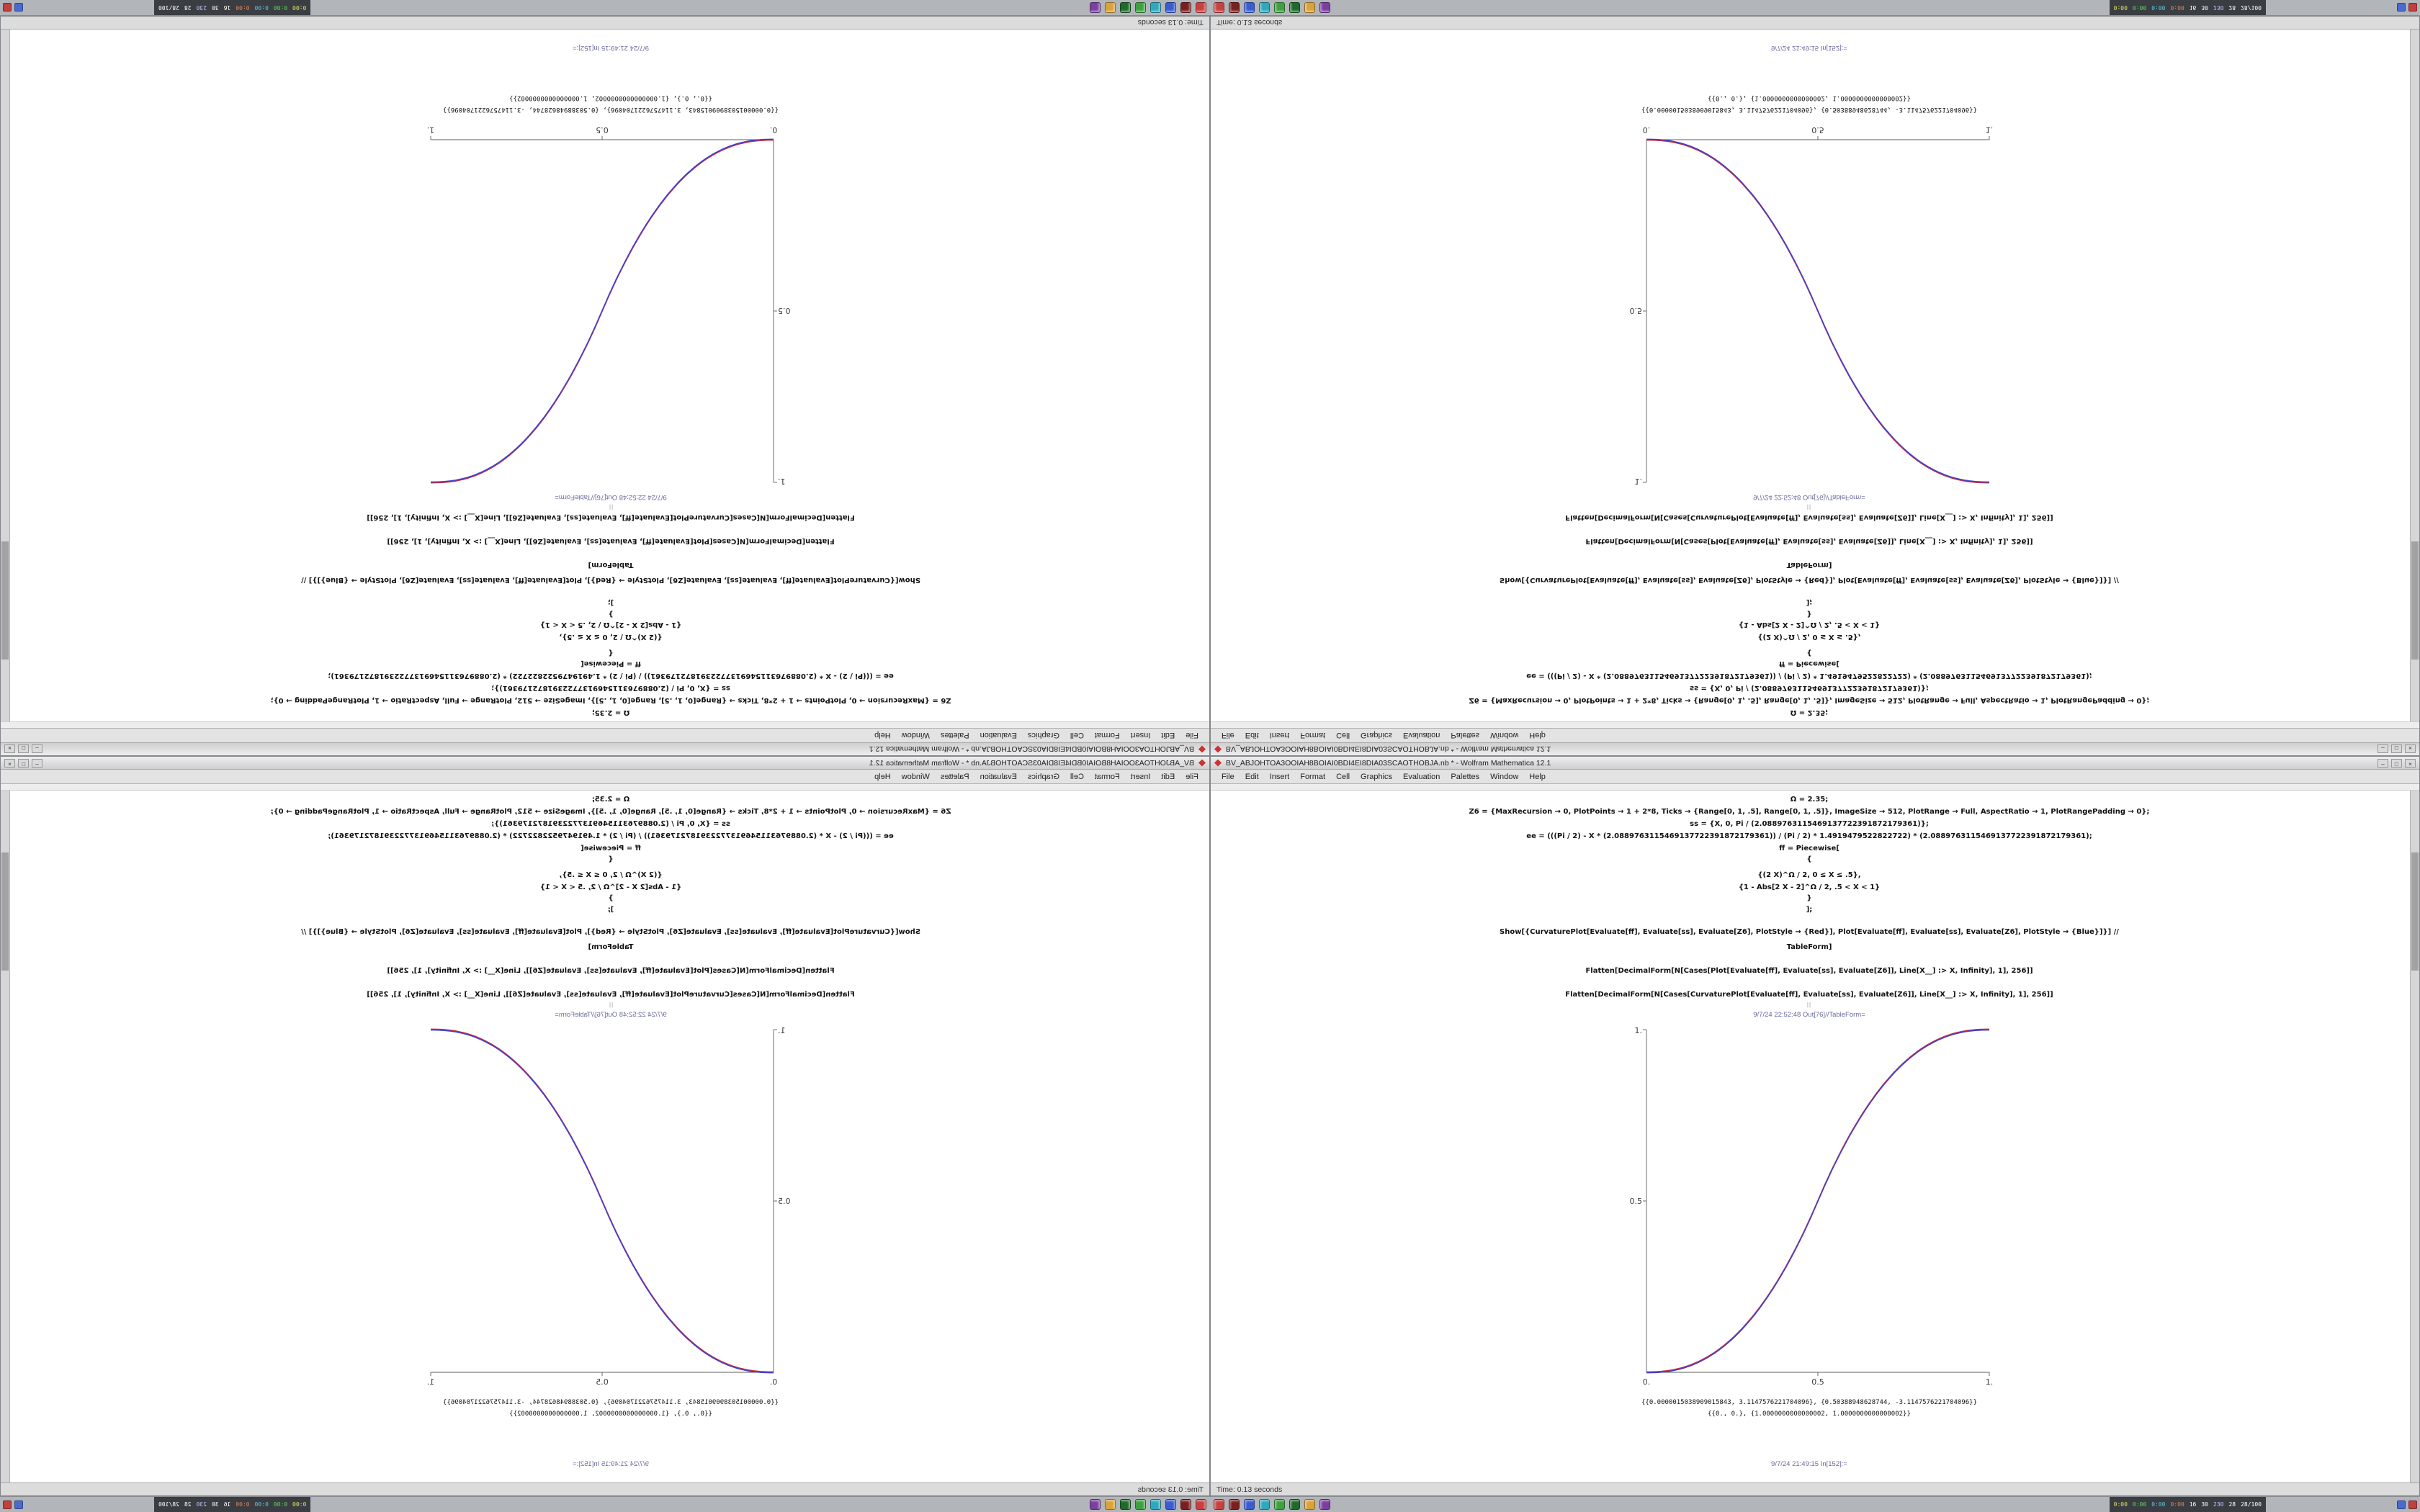 This screenshot has width=2420, height=1512. I want to click on menu-graphics: Graphics, so click(1377, 776).